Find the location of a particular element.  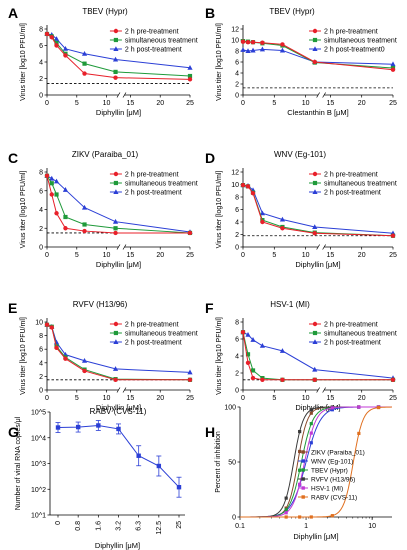

legend-label: 2 h pre-treatment is located at coordinates (152, 32).